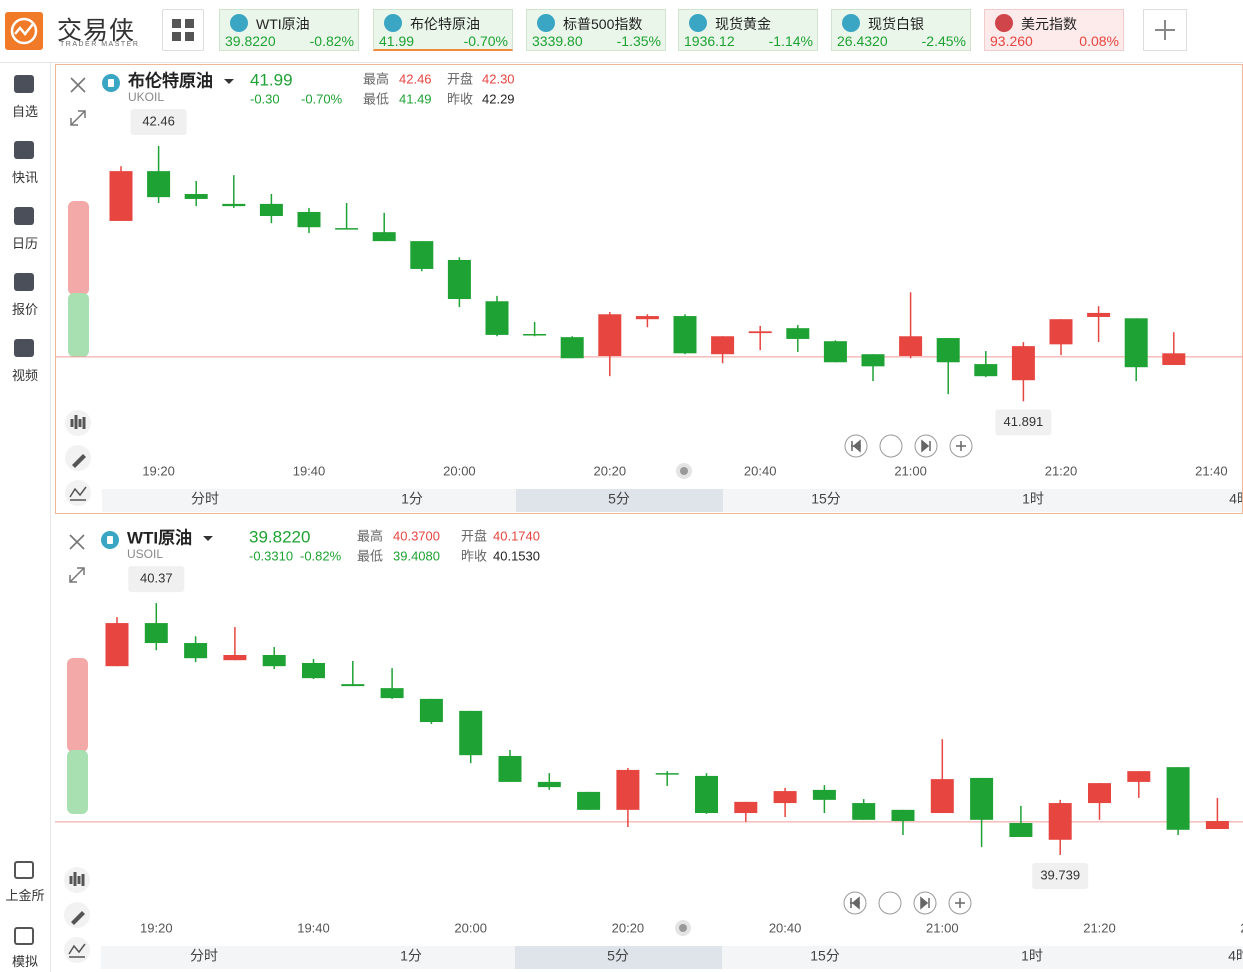  Describe the element at coordinates (498, 78) in the screenshot. I see `stat-value: 42.30` at that location.